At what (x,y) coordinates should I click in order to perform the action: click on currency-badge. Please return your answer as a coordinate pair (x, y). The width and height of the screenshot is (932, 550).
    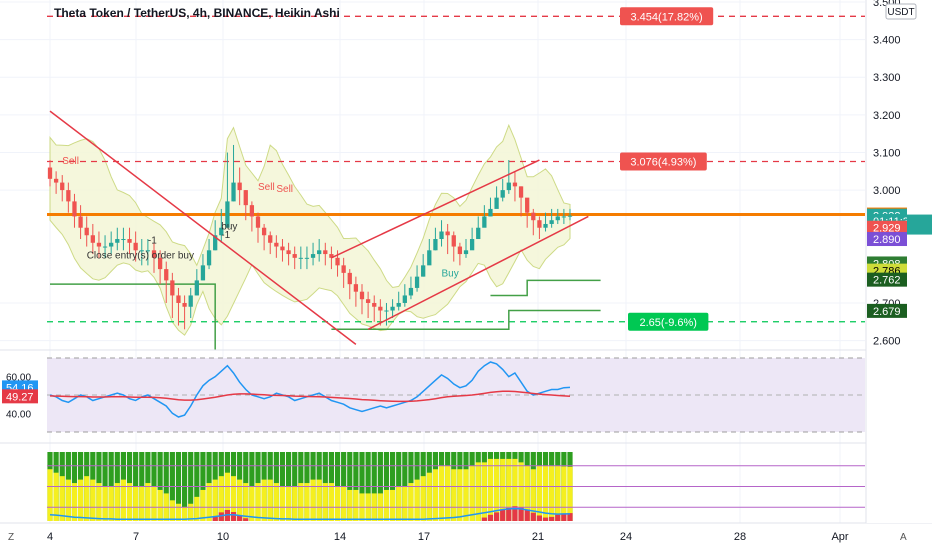
    Looking at the image, I should click on (901, 11).